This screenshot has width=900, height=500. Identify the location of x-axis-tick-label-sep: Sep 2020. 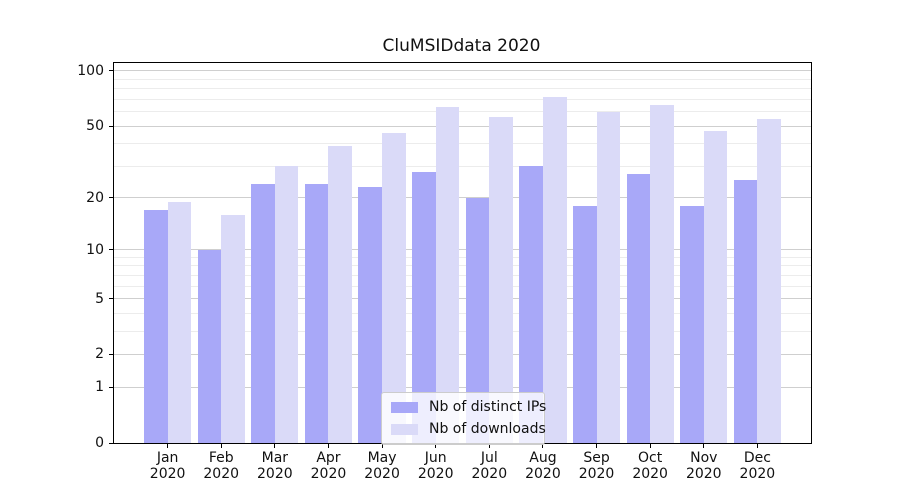
(596, 466).